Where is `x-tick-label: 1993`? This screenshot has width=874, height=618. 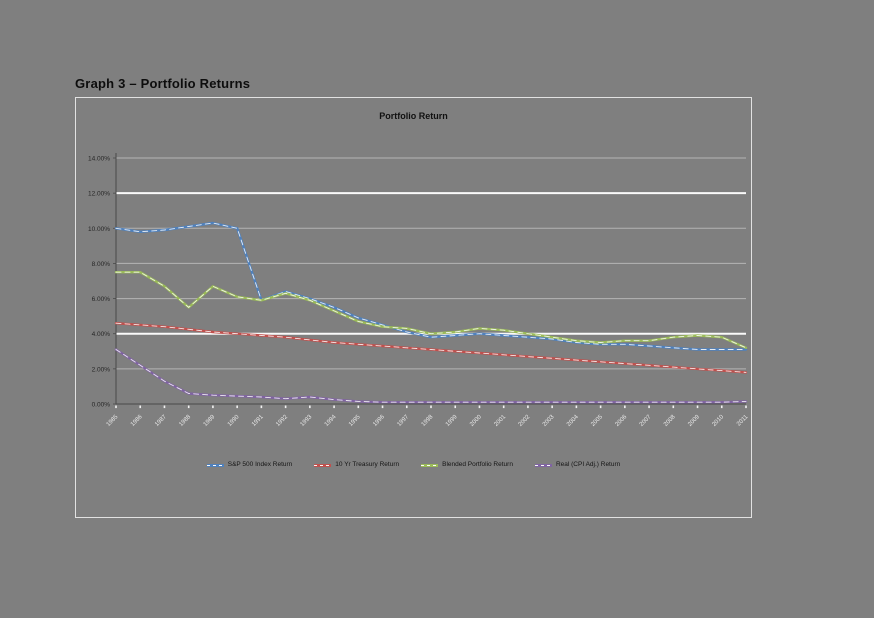 x-tick-label: 1993 is located at coordinates (307, 421).